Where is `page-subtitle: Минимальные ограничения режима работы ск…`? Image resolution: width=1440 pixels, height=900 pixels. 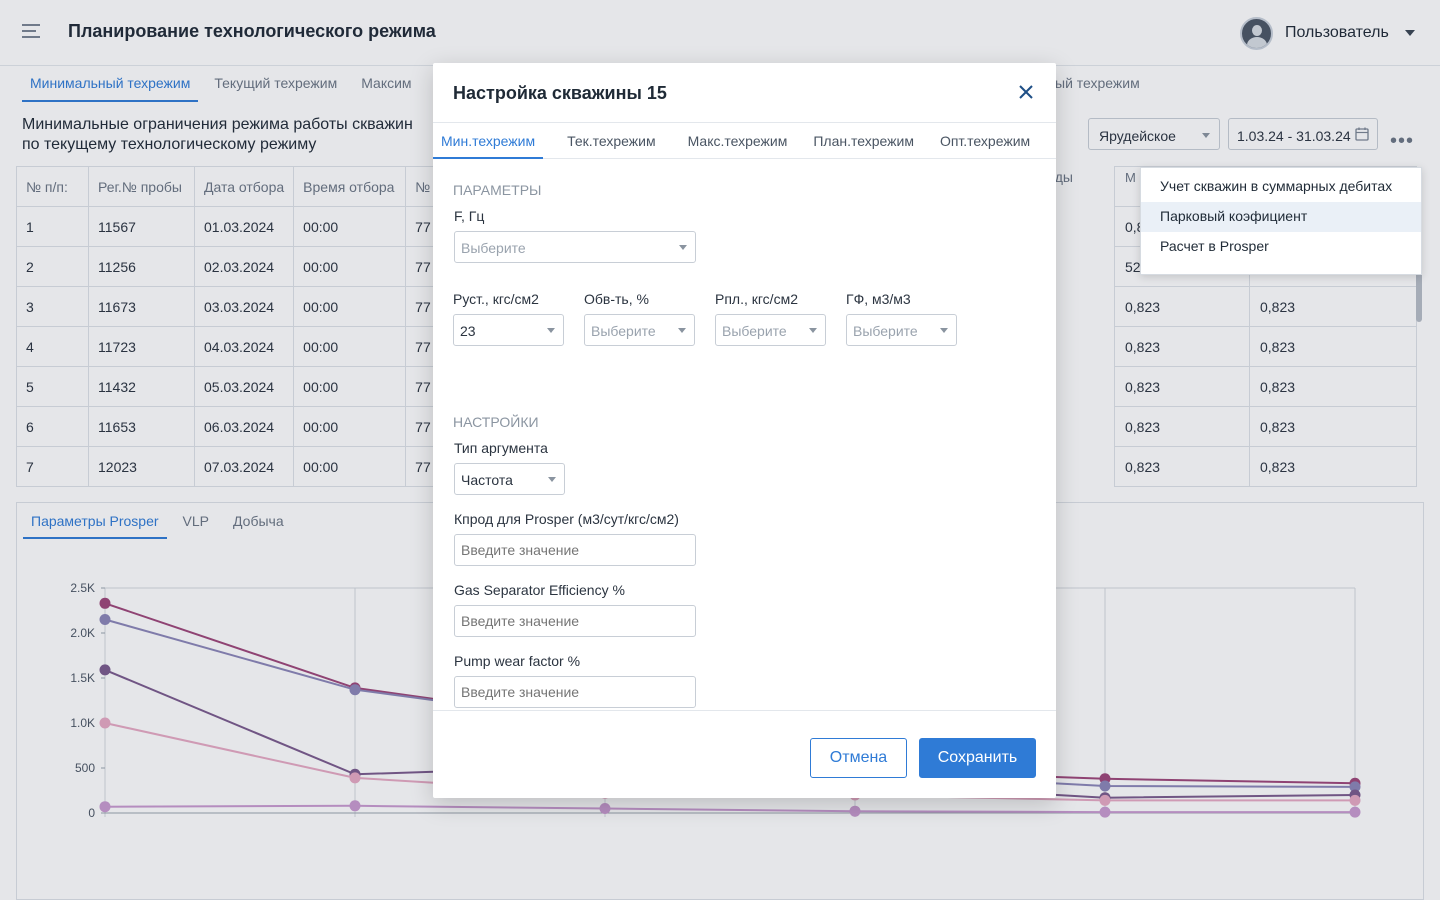
page-subtitle: Минимальные ограничения режима работы ск… is located at coordinates (217, 134).